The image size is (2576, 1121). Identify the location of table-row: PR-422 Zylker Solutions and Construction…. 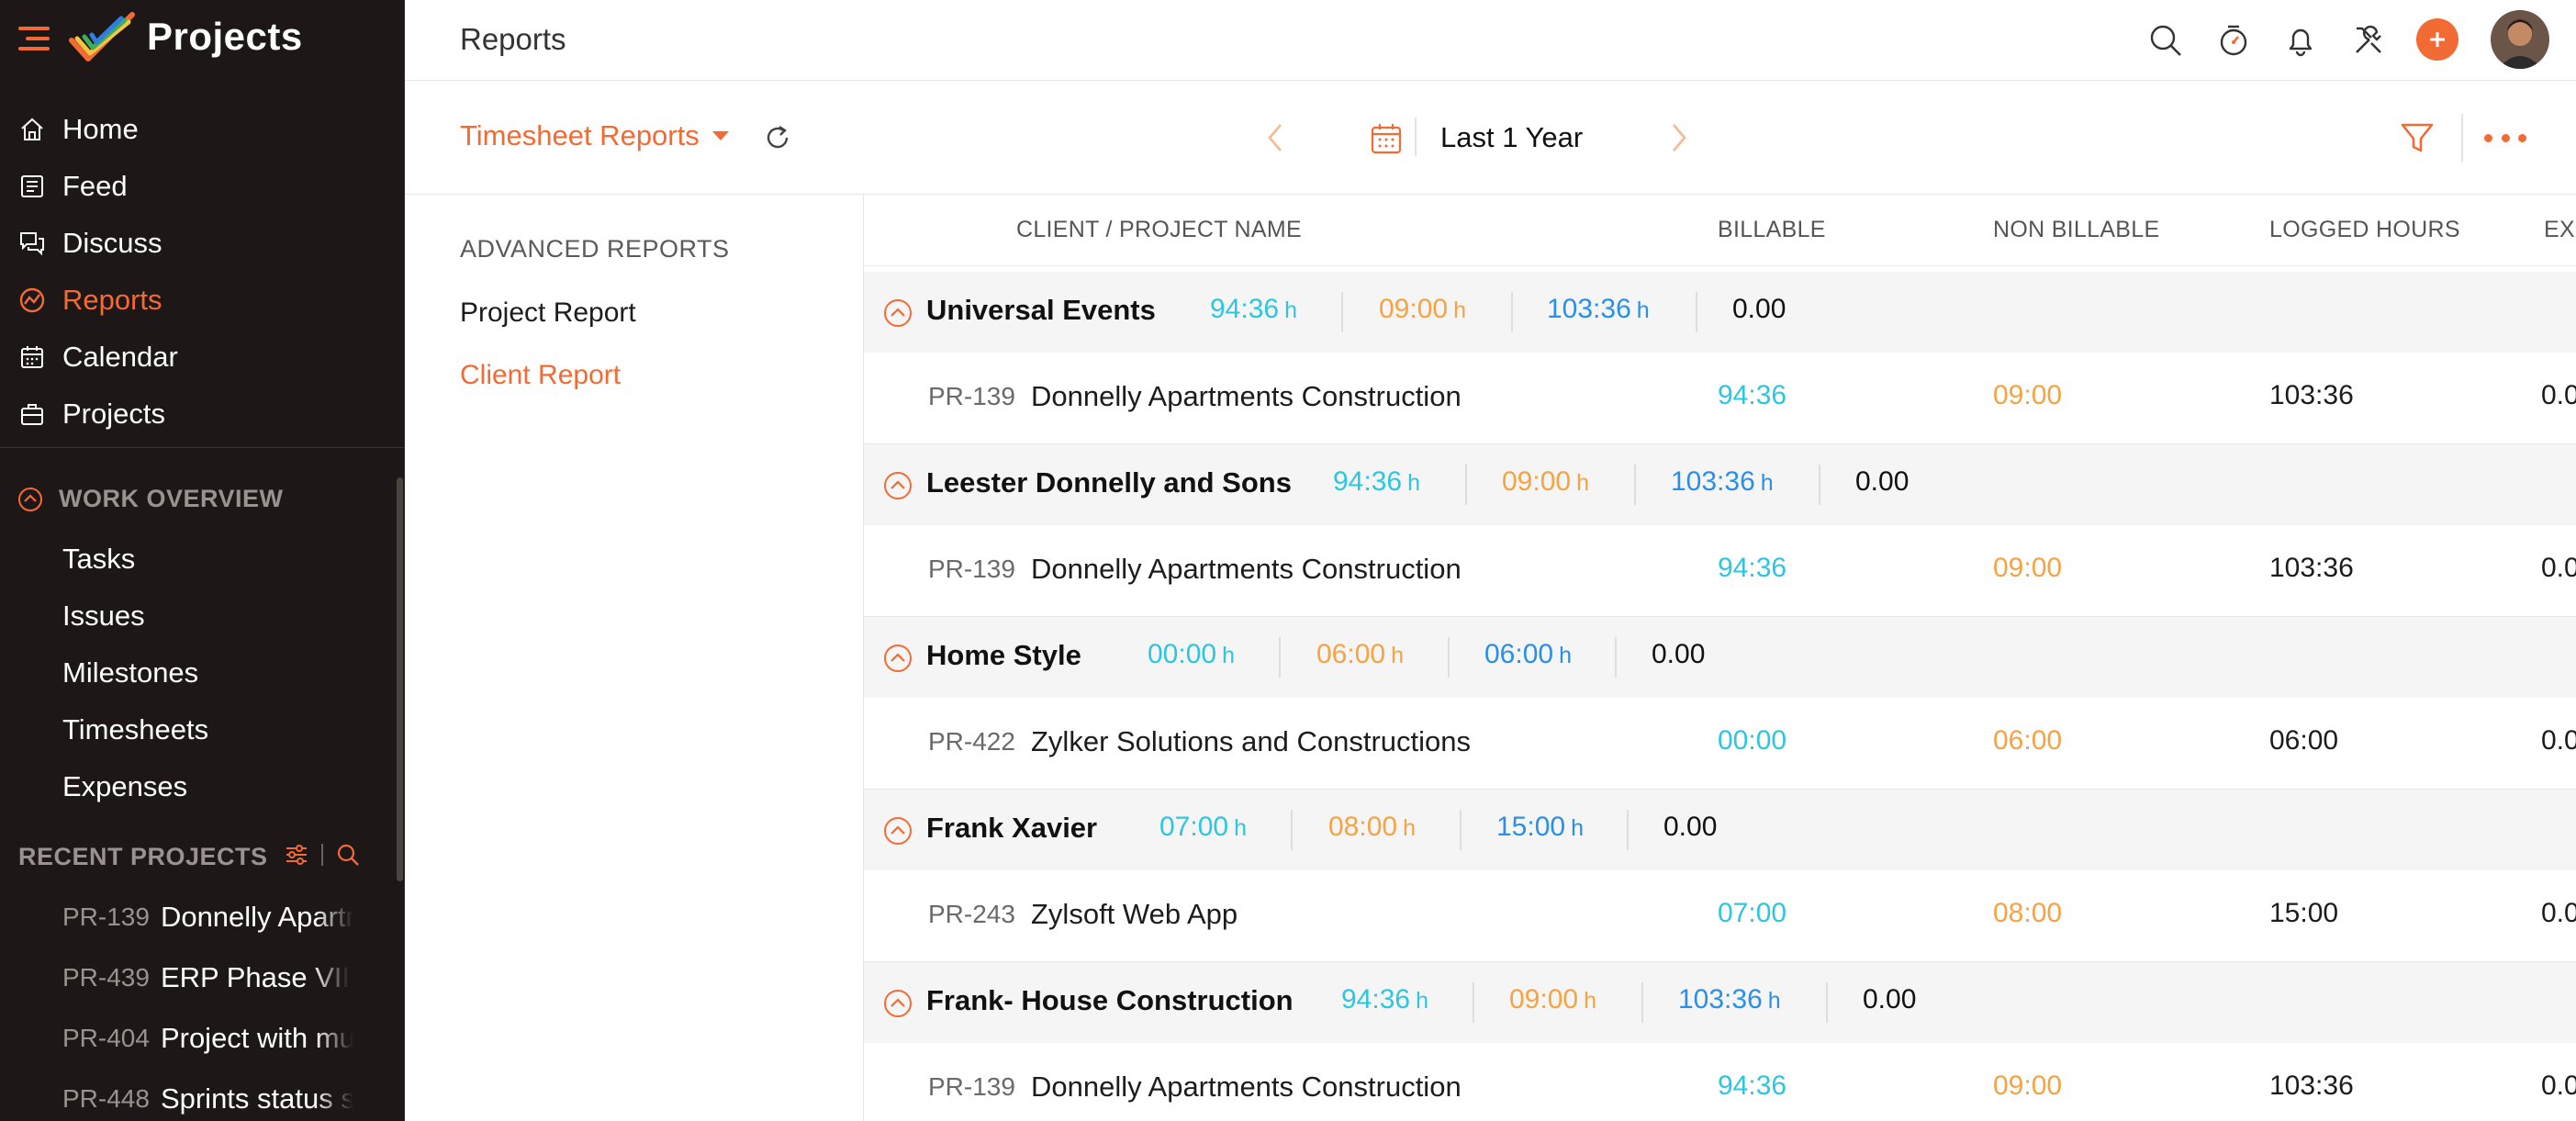
(1720, 744).